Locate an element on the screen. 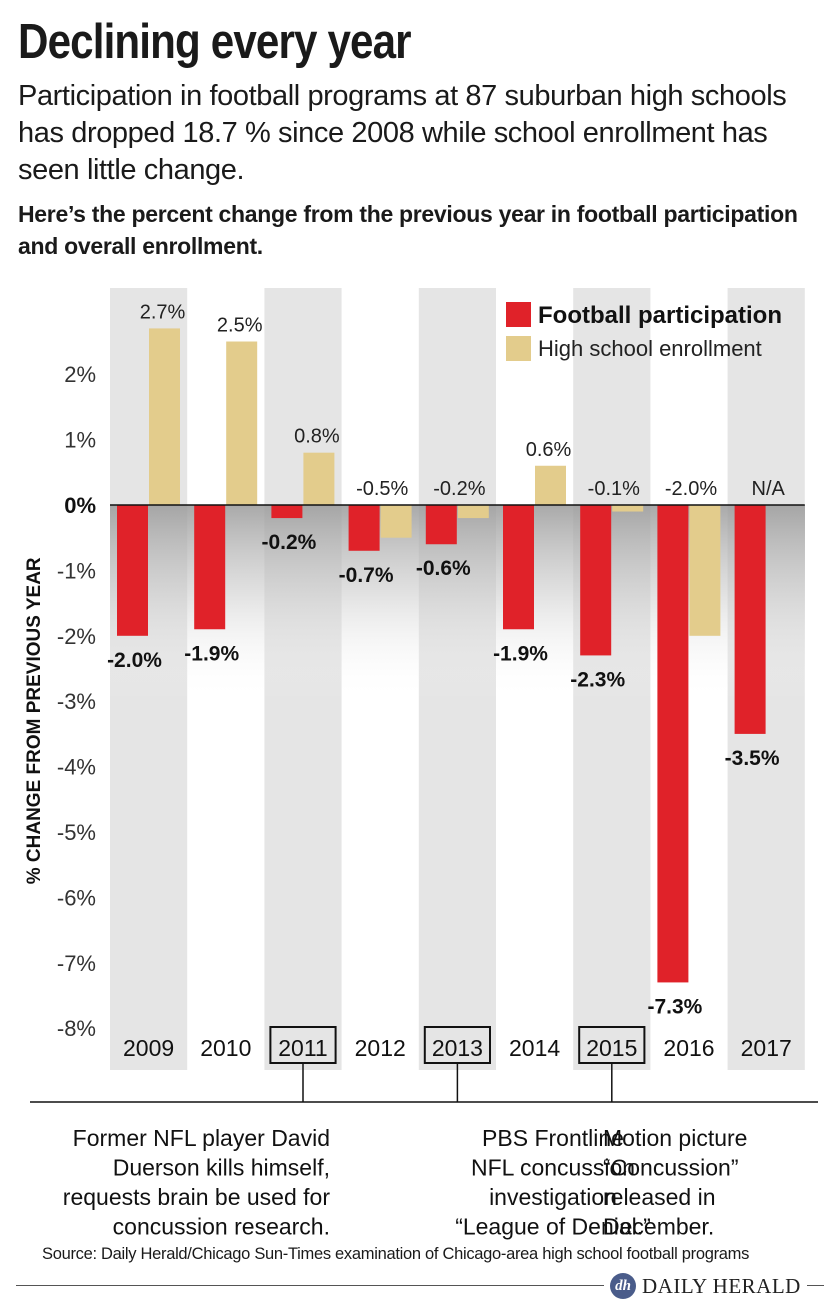 Image resolution: width=840 pixels, height=1309 pixels. publisher-name: DAILY HERALD is located at coordinates (721, 1285).